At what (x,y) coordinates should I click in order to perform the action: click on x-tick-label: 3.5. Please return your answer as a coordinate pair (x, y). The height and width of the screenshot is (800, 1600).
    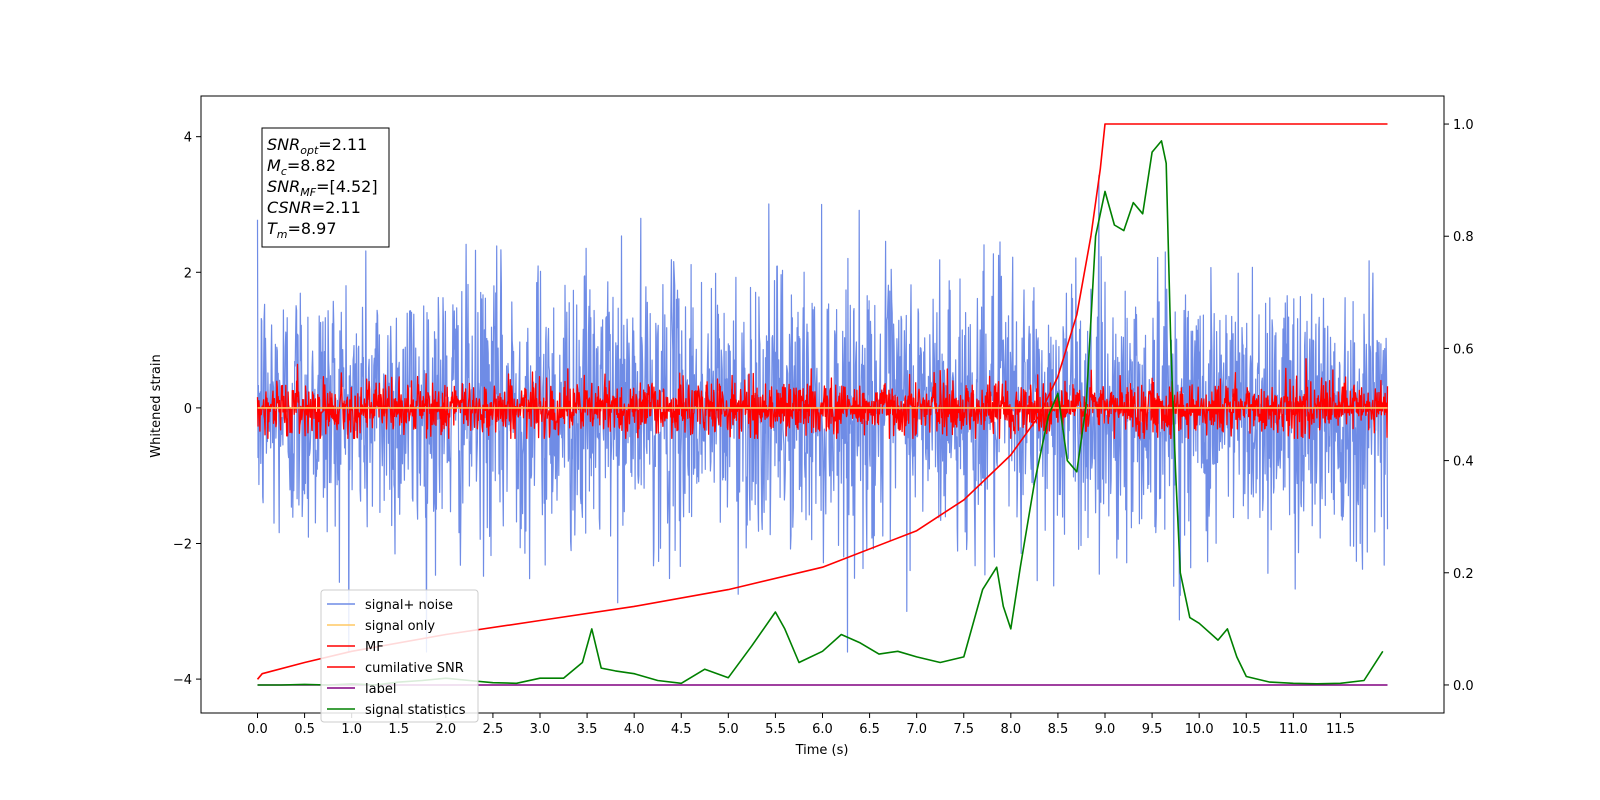
    Looking at the image, I should click on (587, 729).